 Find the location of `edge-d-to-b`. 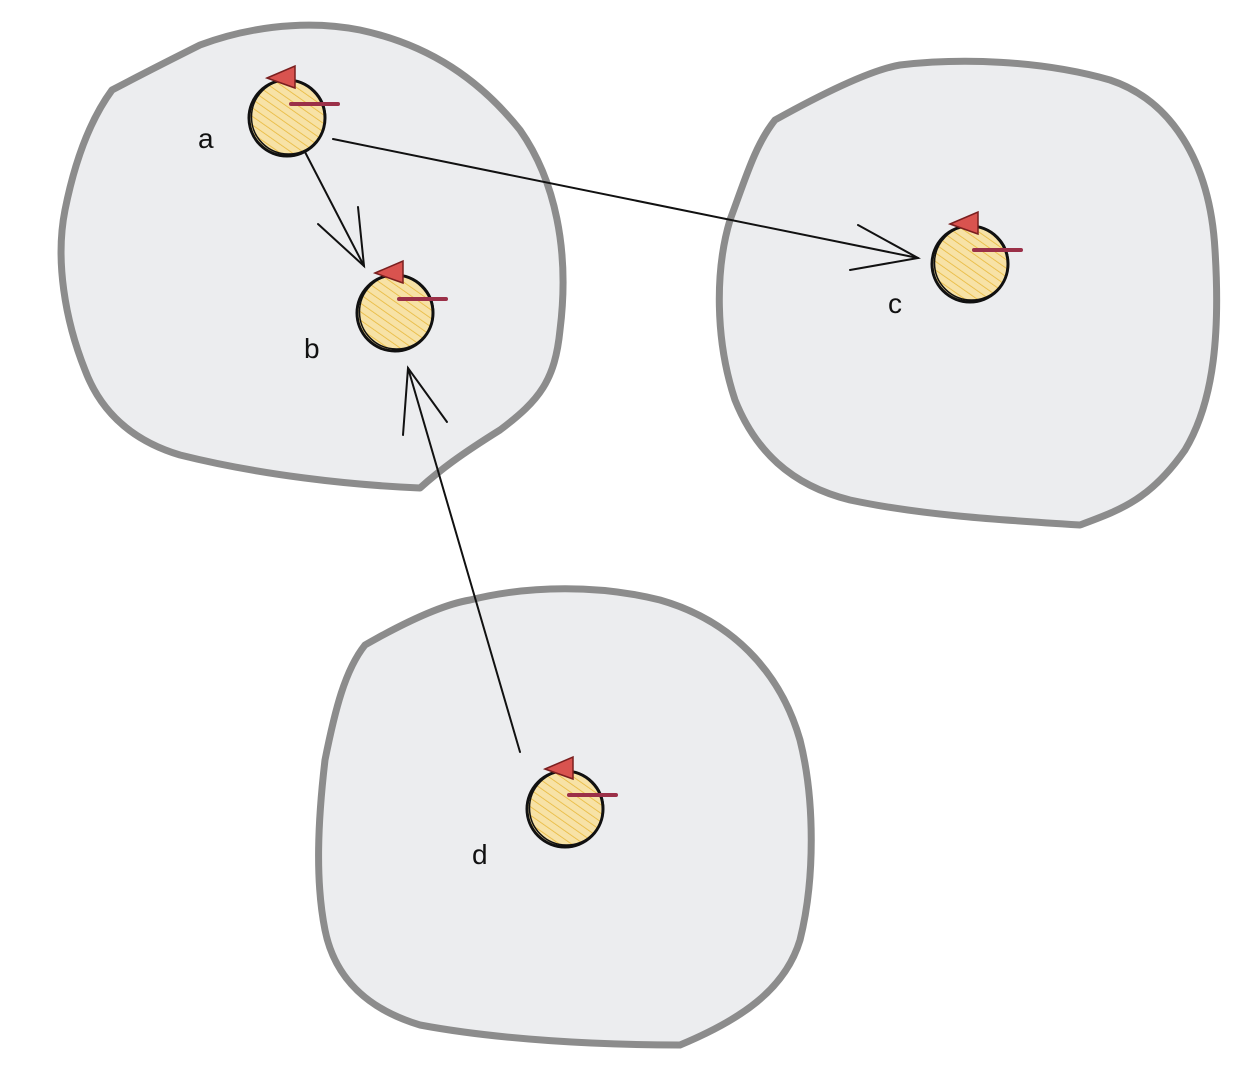

edge-d-to-b is located at coordinates (461, 559).